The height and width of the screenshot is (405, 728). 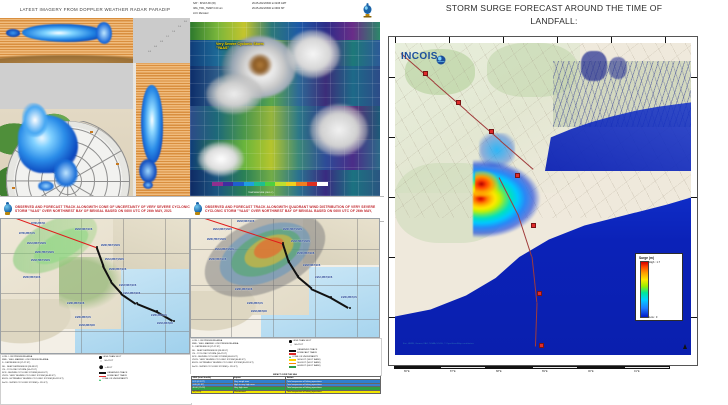 What do you see at coordinates (334, 353) in the screenshot?
I see `symbol-legend-row: FORECAST TRACK` at bounding box center [334, 353].